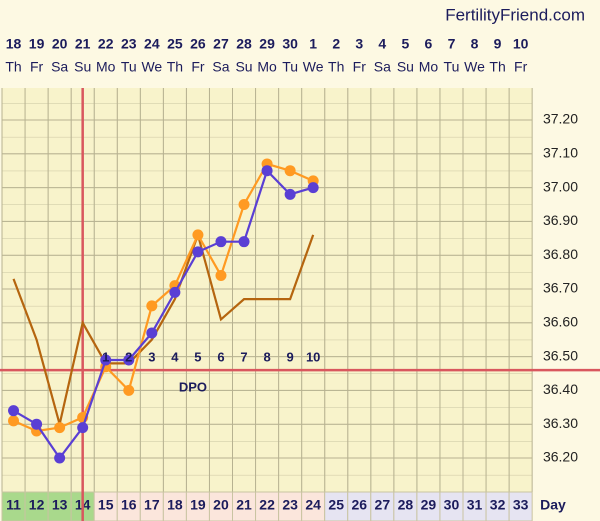  Describe the element at coordinates (197, 356) in the screenshot. I see `dpo-number: 5` at that location.